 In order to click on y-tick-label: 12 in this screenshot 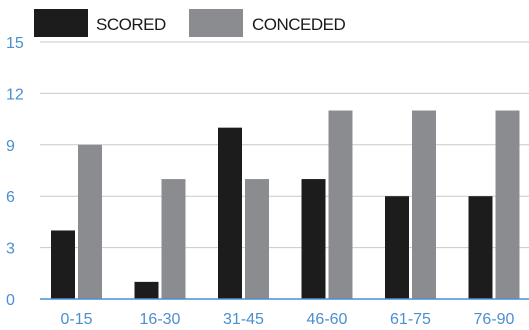, I will do `click(15, 94)`.